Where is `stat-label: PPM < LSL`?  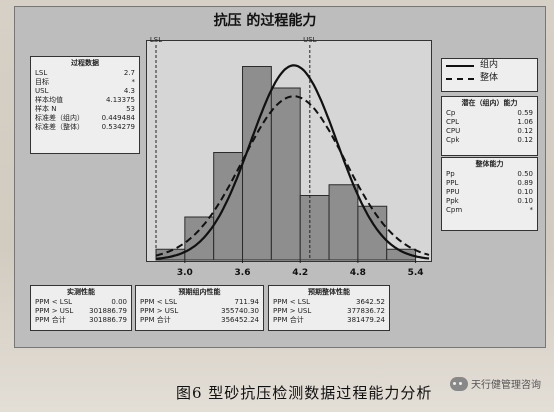
stat-label: PPM < LSL is located at coordinates (292, 302).